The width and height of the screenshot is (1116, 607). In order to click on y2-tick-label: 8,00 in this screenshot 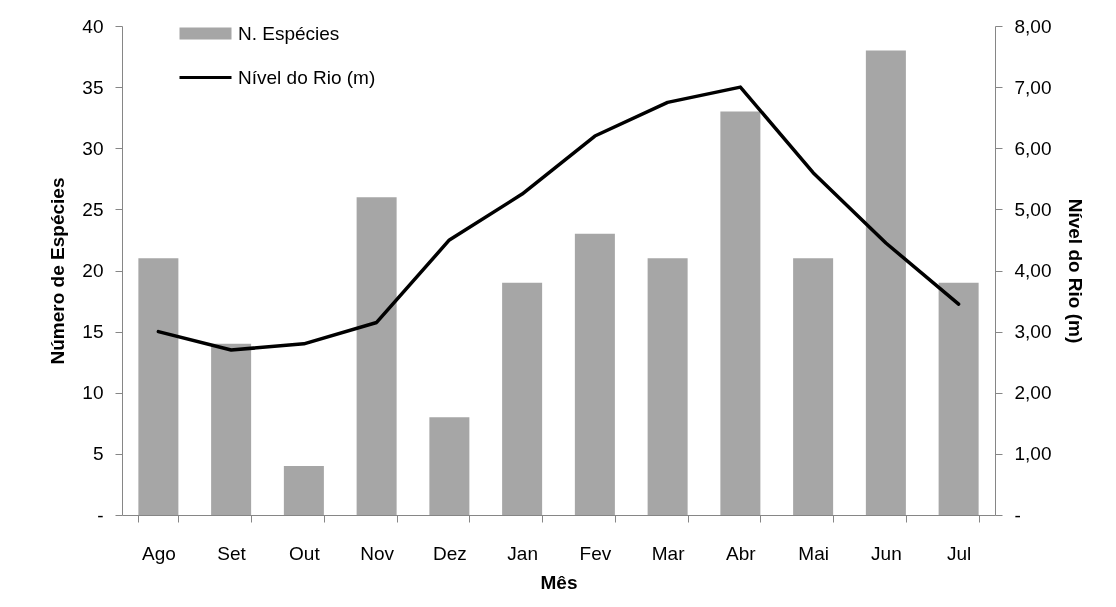, I will do `click(1033, 26)`.